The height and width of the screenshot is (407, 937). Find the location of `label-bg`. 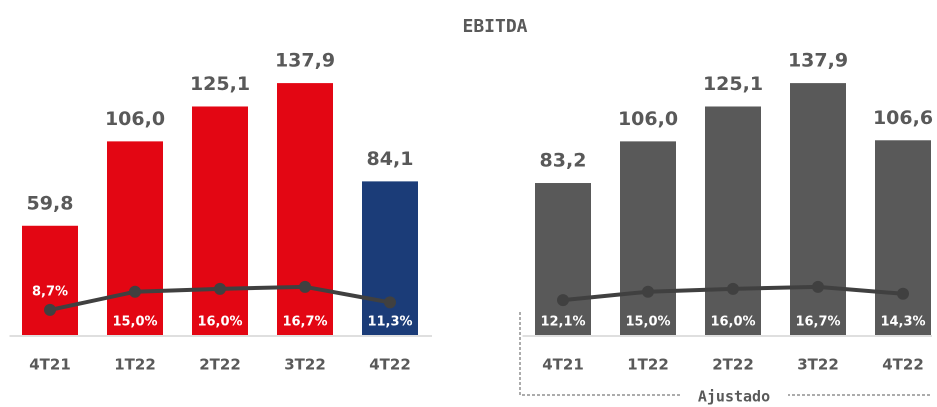

label-bg is located at coordinates (734, 396).